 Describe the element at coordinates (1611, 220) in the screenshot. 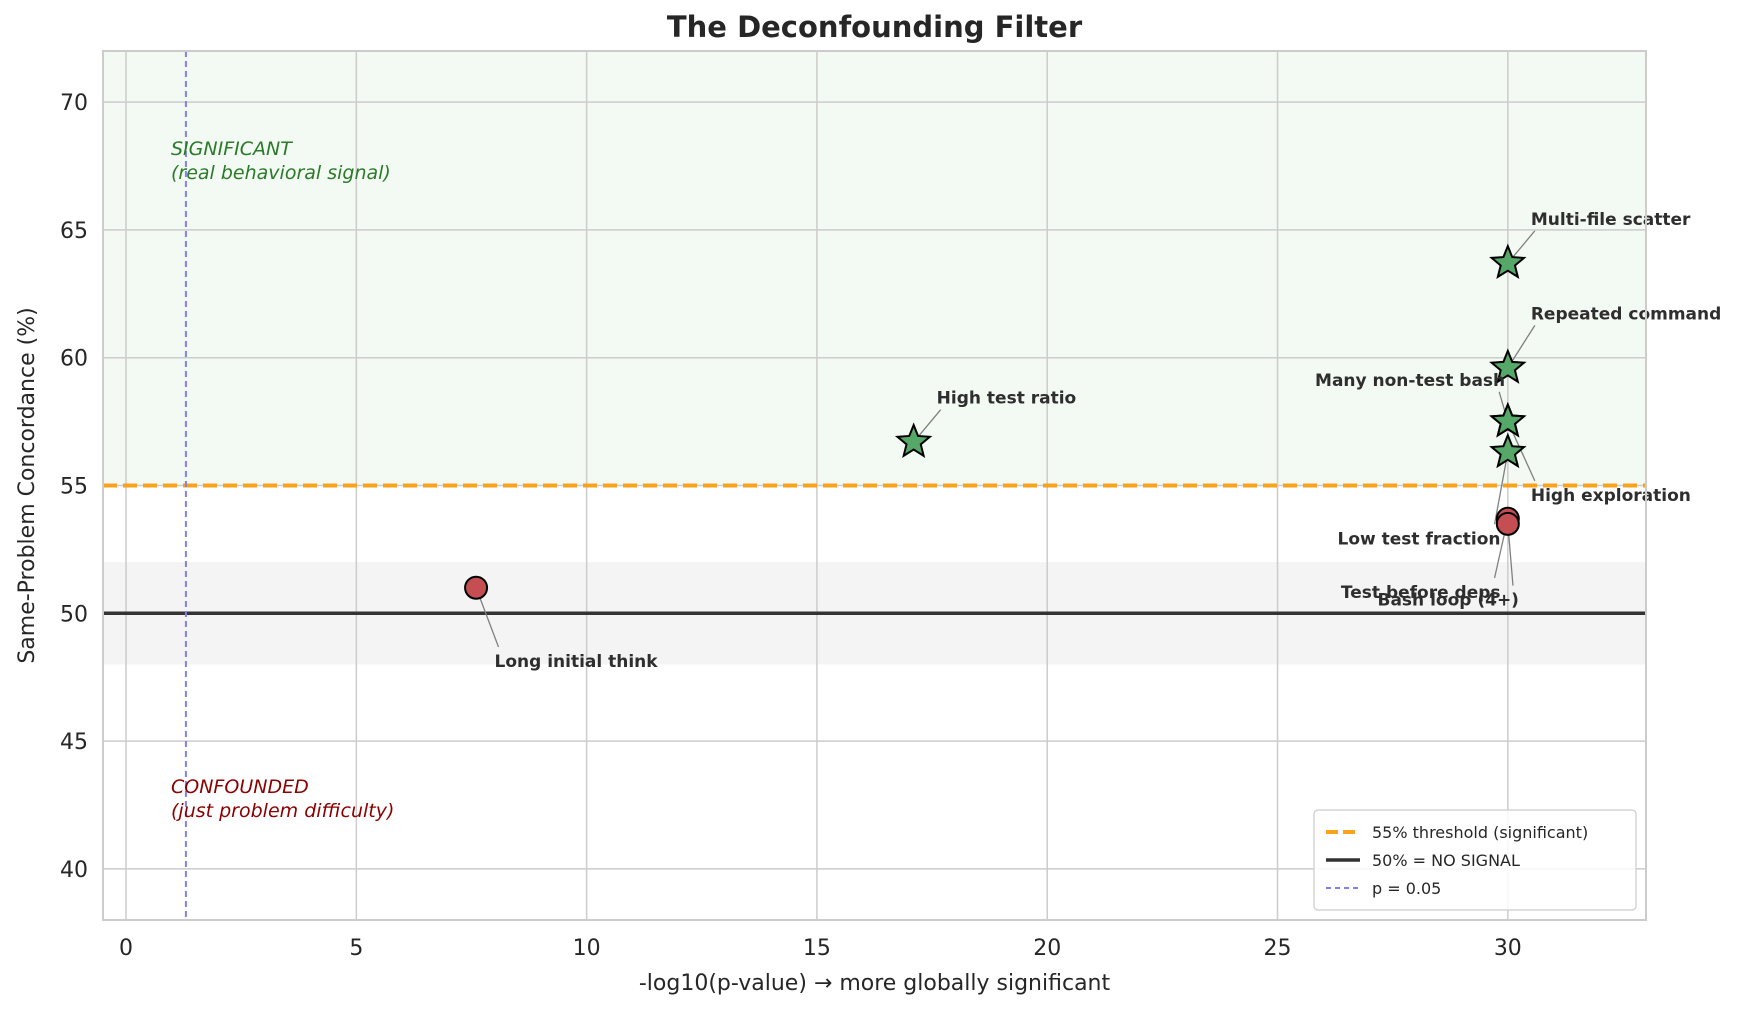

I see `point-annotation: Multi-file scatter` at that location.